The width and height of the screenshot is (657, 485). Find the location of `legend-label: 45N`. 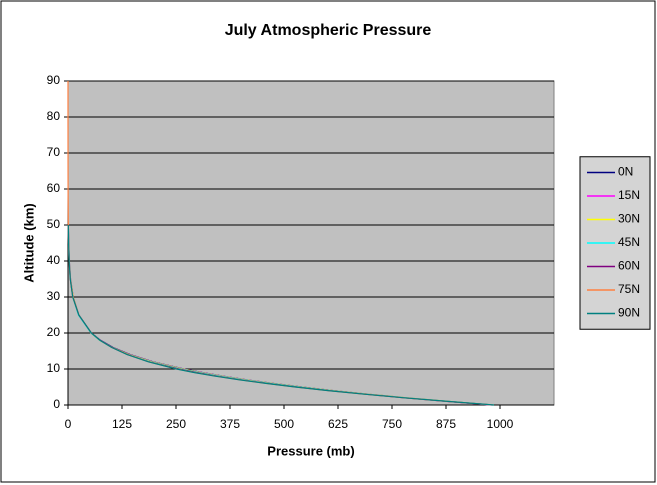

legend-label: 45N is located at coordinates (629, 242).